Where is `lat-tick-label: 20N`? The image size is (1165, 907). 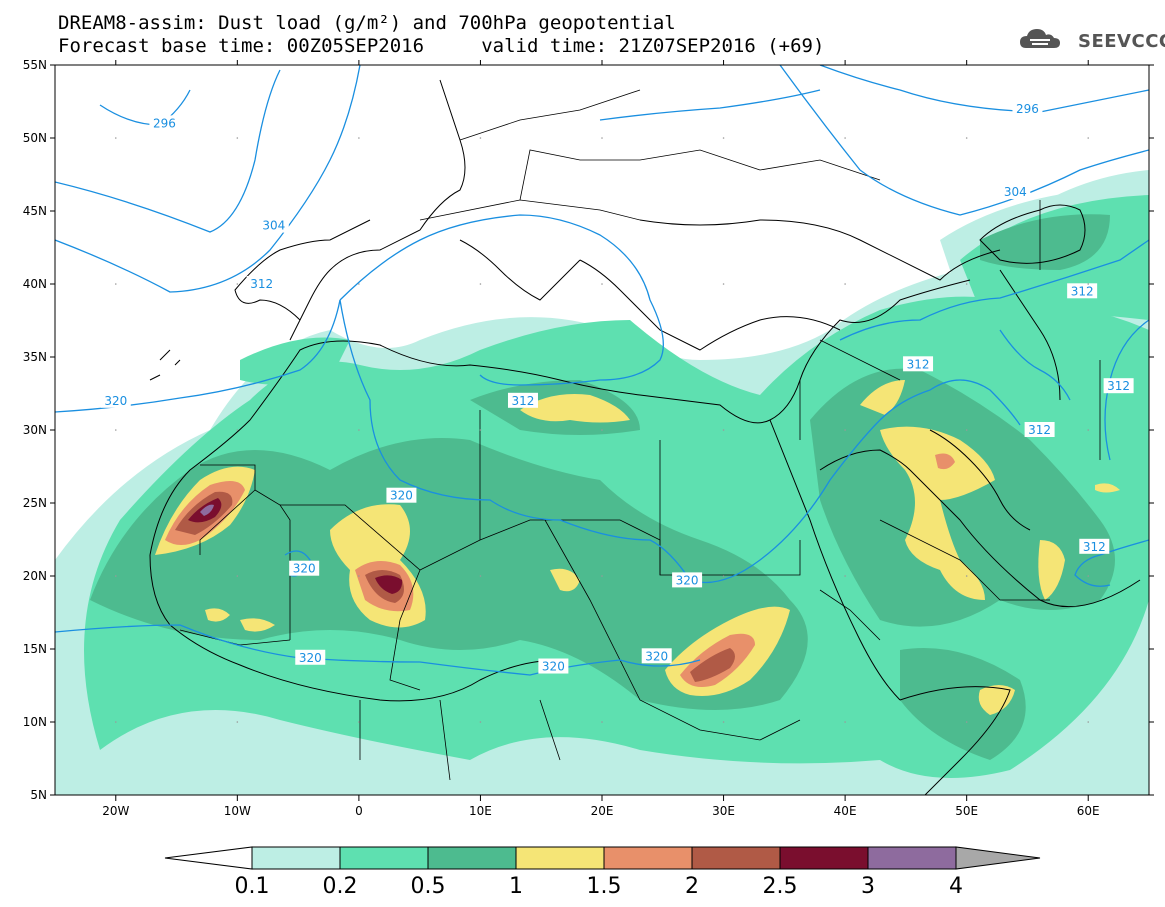
lat-tick-label: 20N is located at coordinates (35, 576).